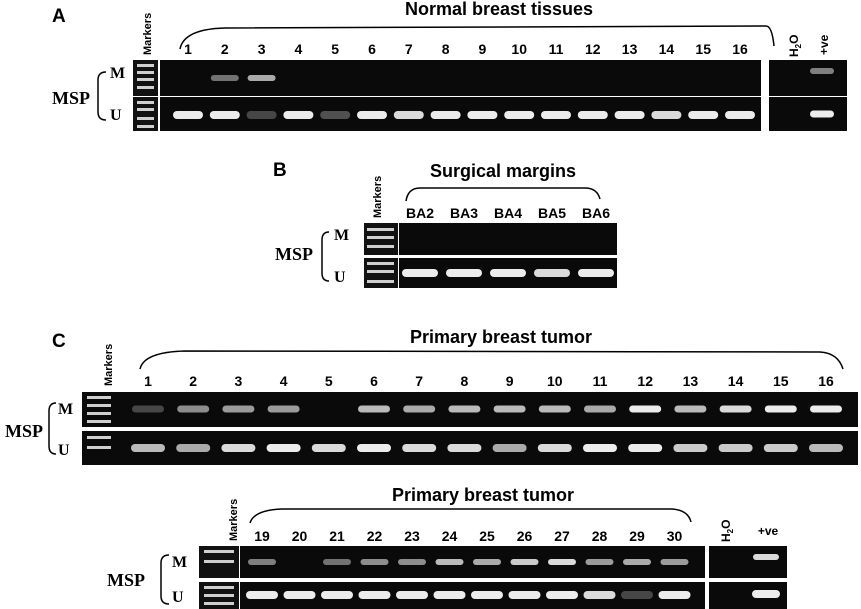  I want to click on lane-label: 13, so click(691, 381).